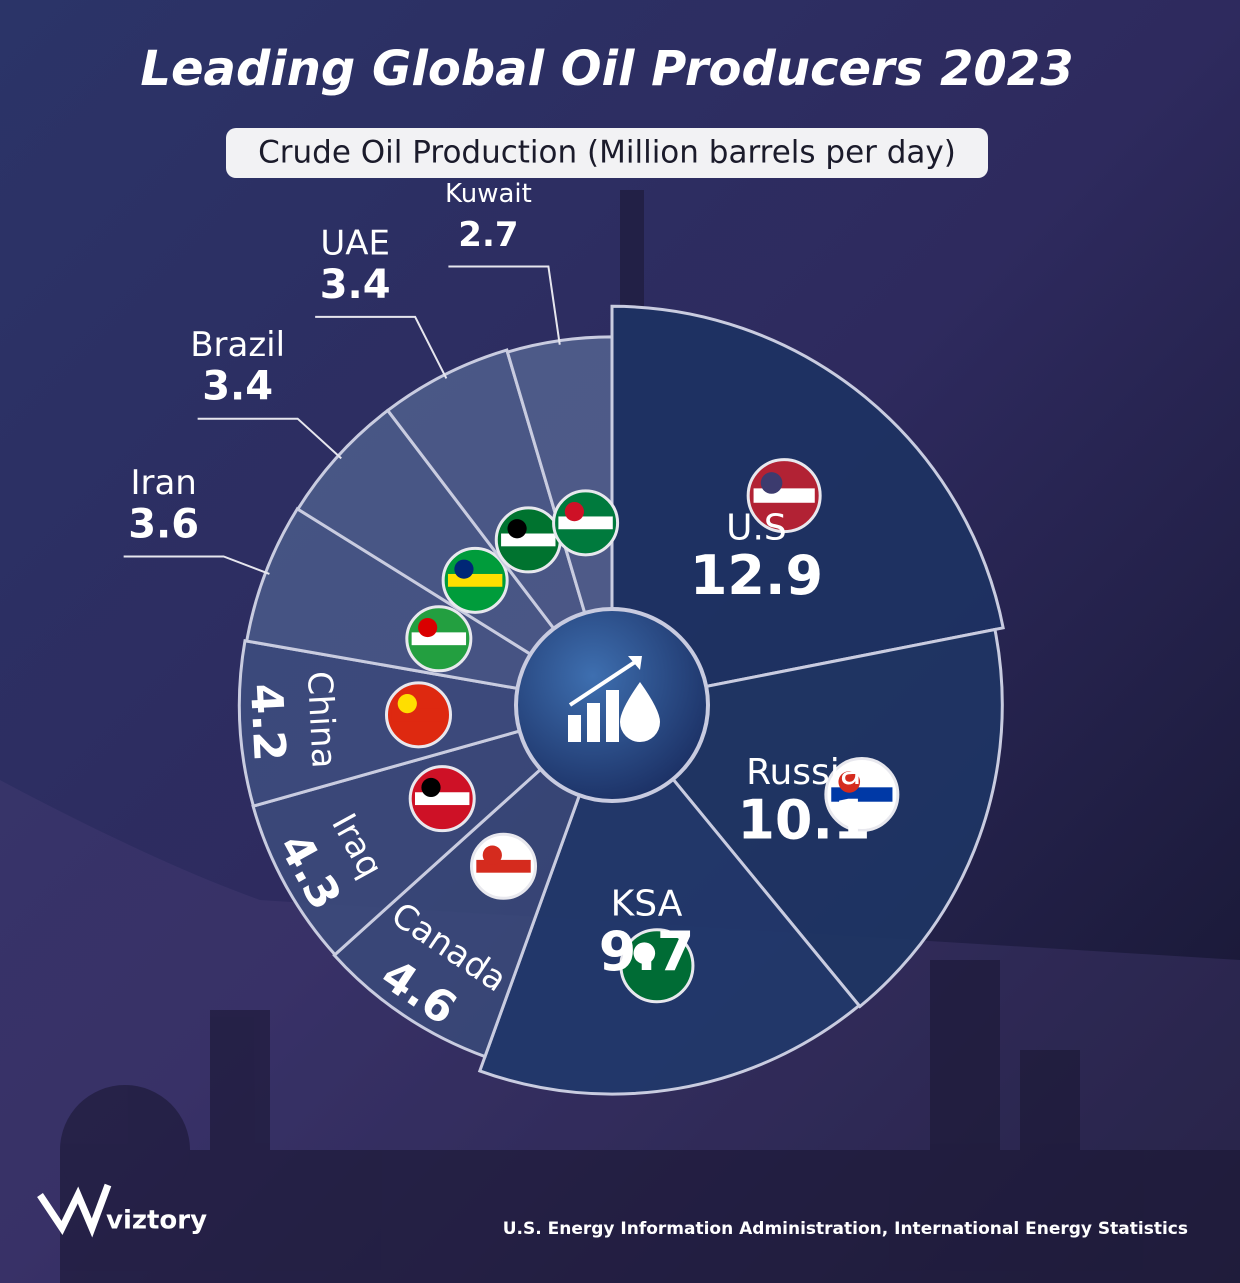  I want to click on value-label: 12.9, so click(756, 575).